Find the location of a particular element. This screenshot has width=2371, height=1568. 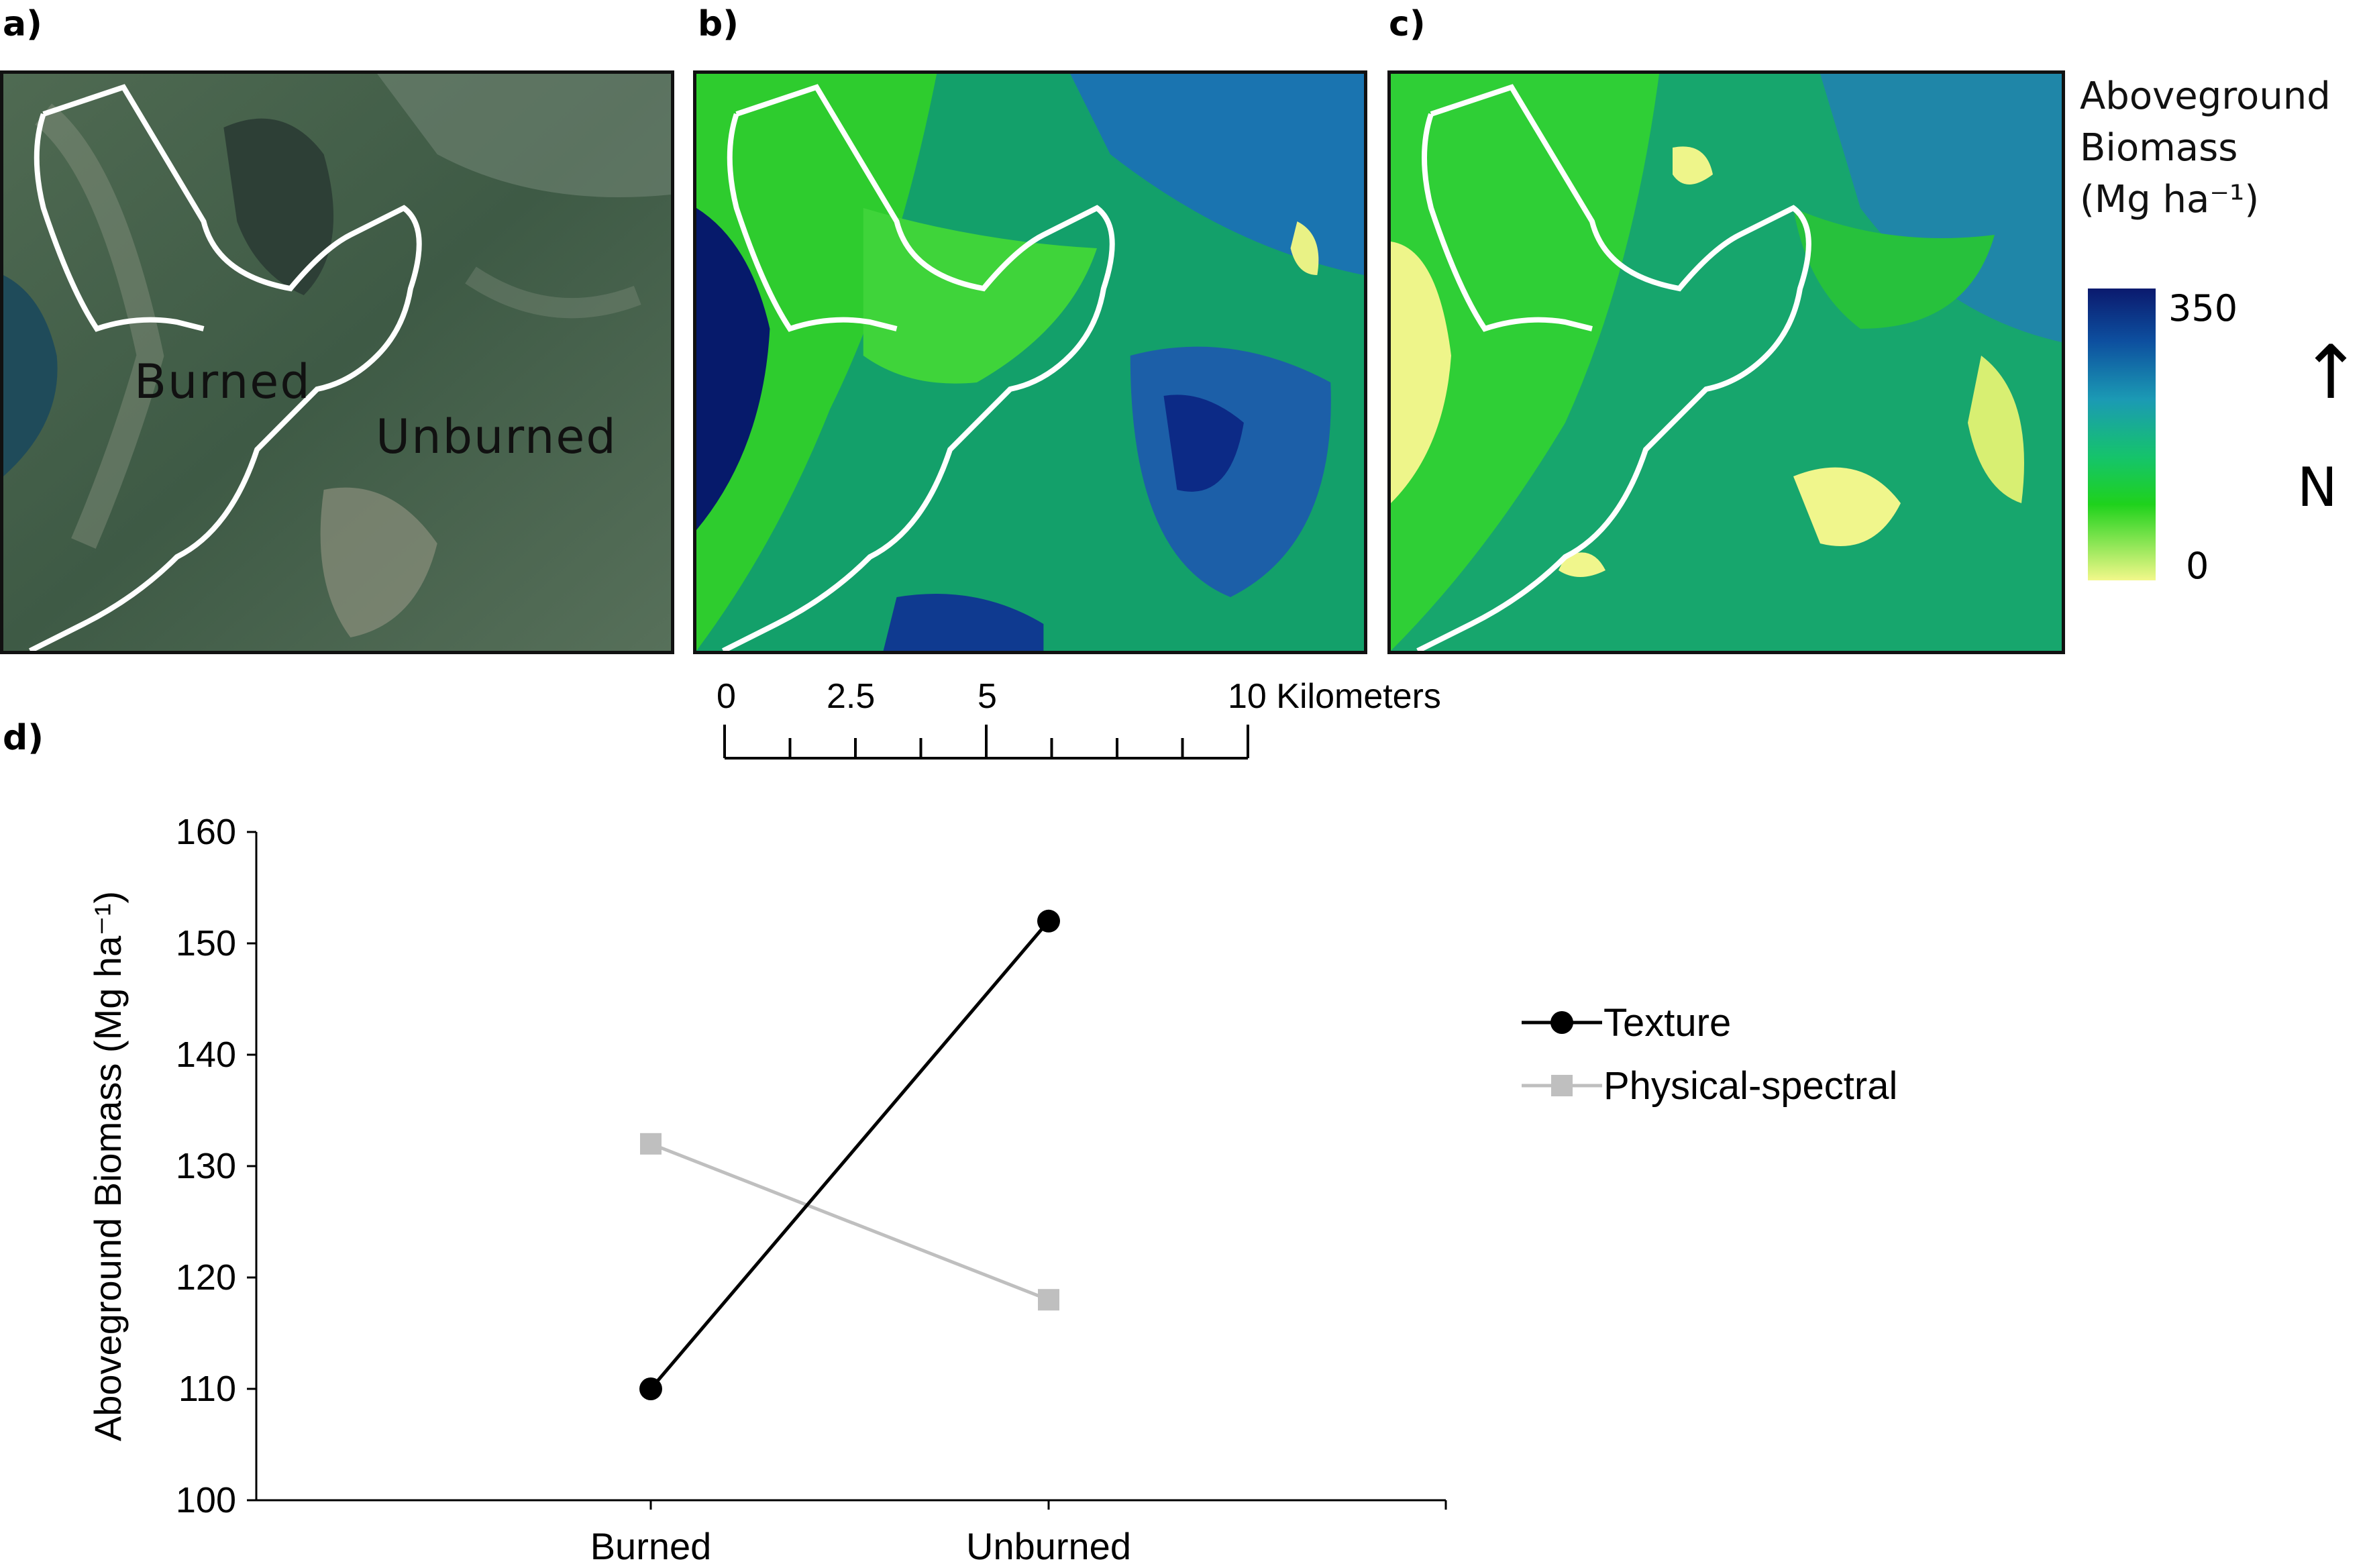

y-tick-label-3: 130 is located at coordinates (206, 1166).